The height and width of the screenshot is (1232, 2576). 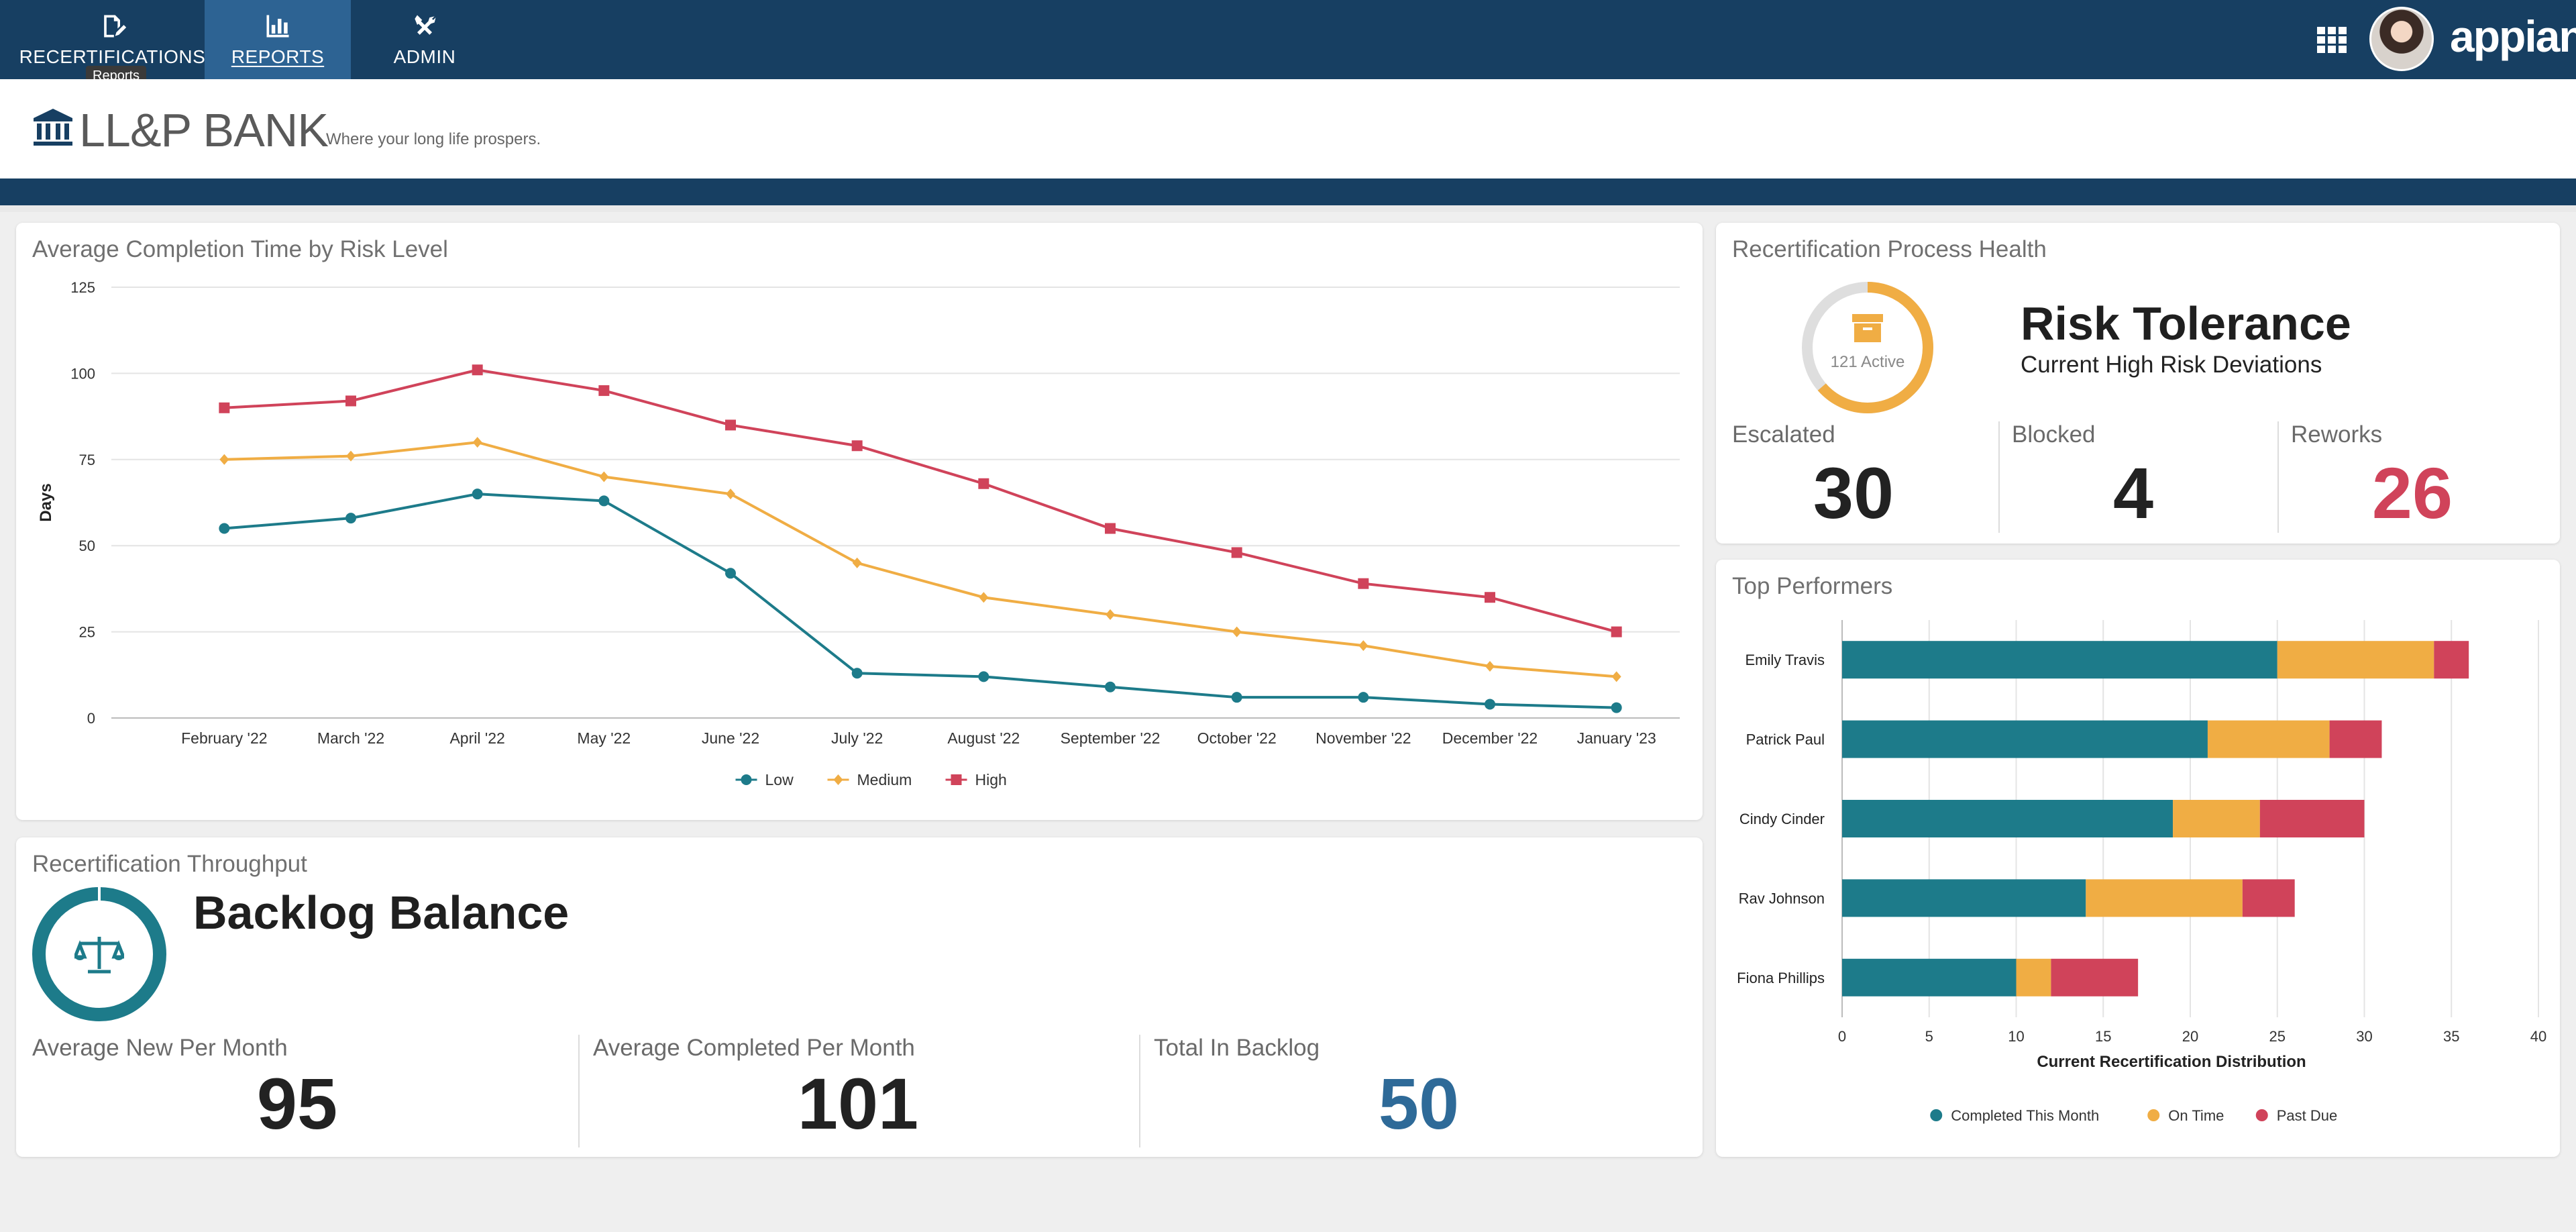 I want to click on escalated-label: Escalated, so click(x=1783, y=434).